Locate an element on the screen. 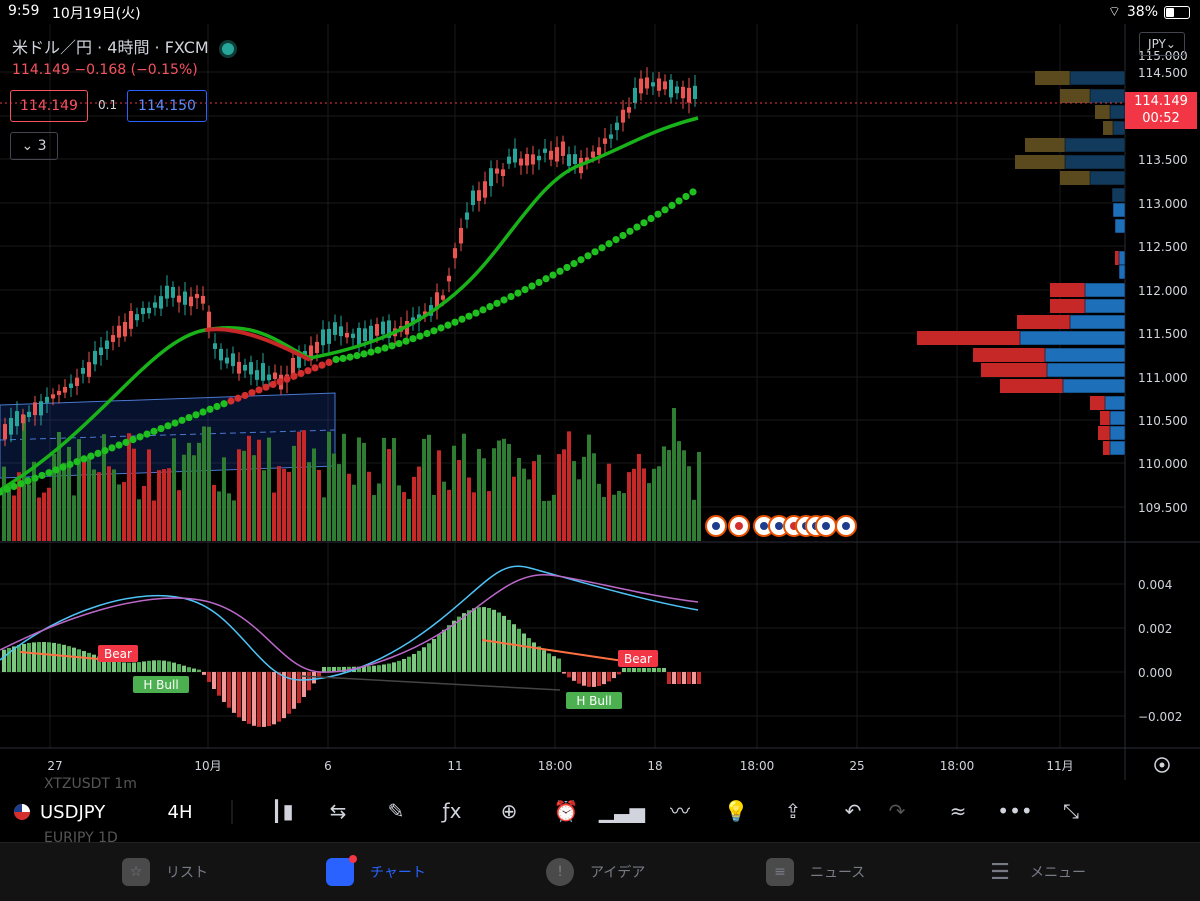  tab-ideas: ! アイデア is located at coordinates (595, 872).